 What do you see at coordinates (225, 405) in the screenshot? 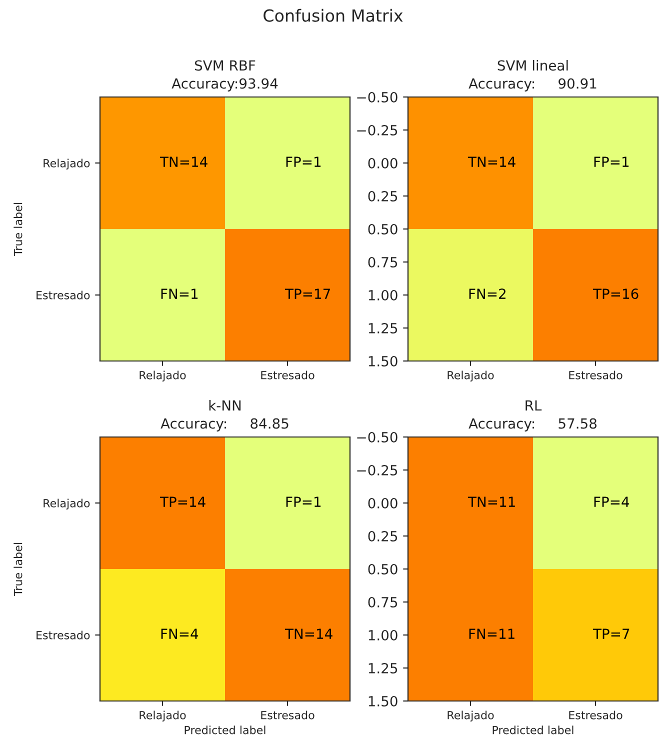
I see `chart-title: k-NN` at bounding box center [225, 405].